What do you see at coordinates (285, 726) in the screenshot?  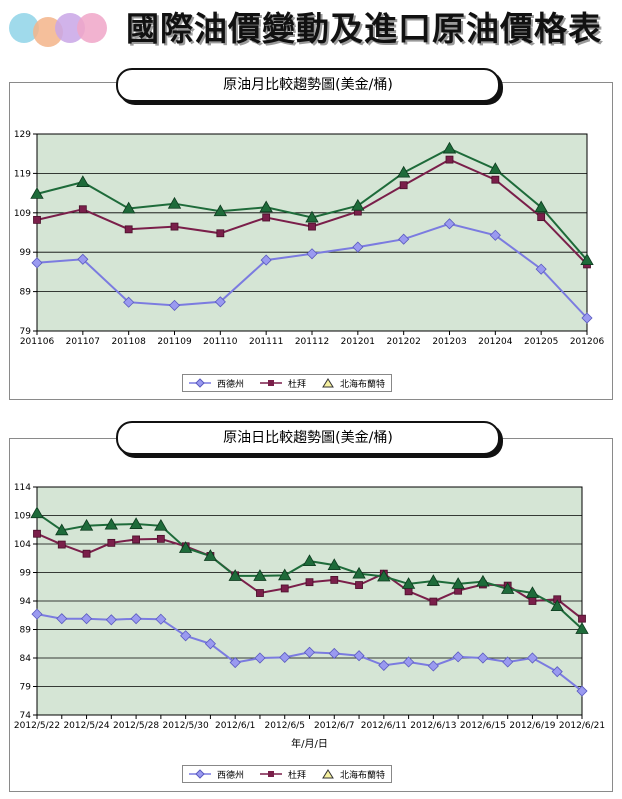 I see `daily-xtick-label: 2012/6/5` at bounding box center [285, 726].